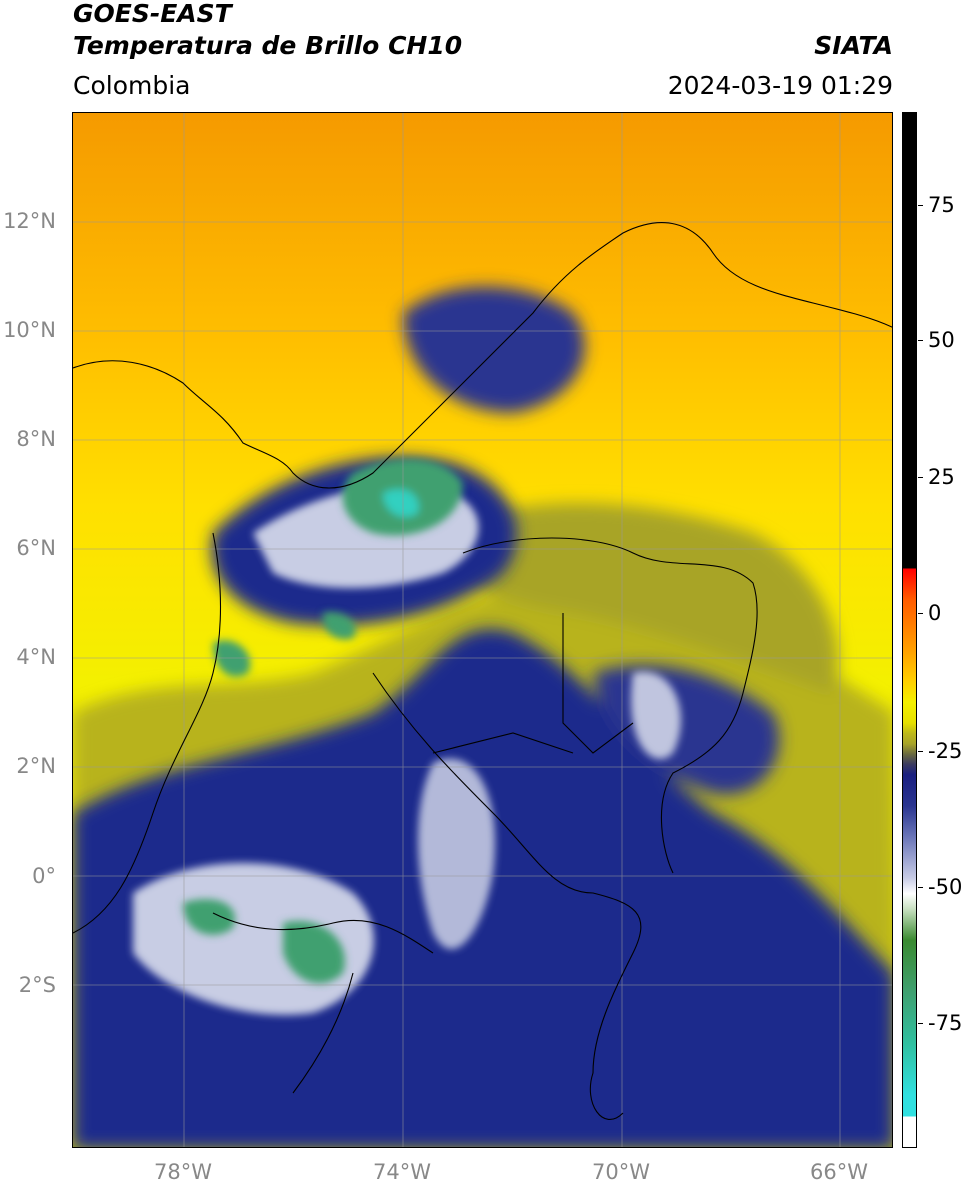 This screenshot has width=966, height=1190. What do you see at coordinates (402, 1172) in the screenshot?
I see `lon-label-74w: 74°W` at bounding box center [402, 1172].